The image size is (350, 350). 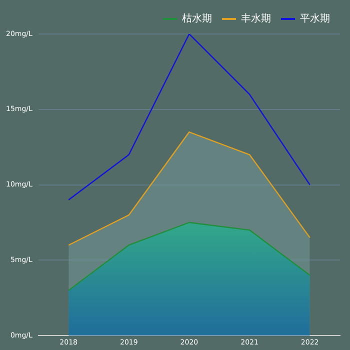 I want to click on legend-label: 平水期, so click(x=315, y=18).